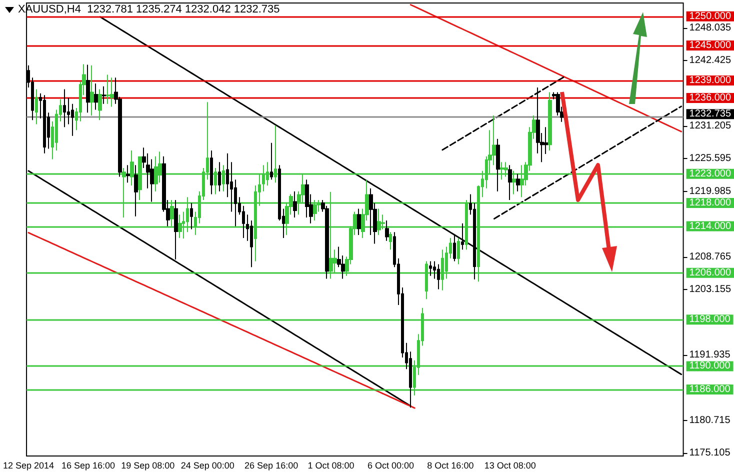 This screenshot has height=475, width=734. What do you see at coordinates (148, 465) in the screenshot?
I see `x-tick-label: 19 Sep 08:00` at bounding box center [148, 465].